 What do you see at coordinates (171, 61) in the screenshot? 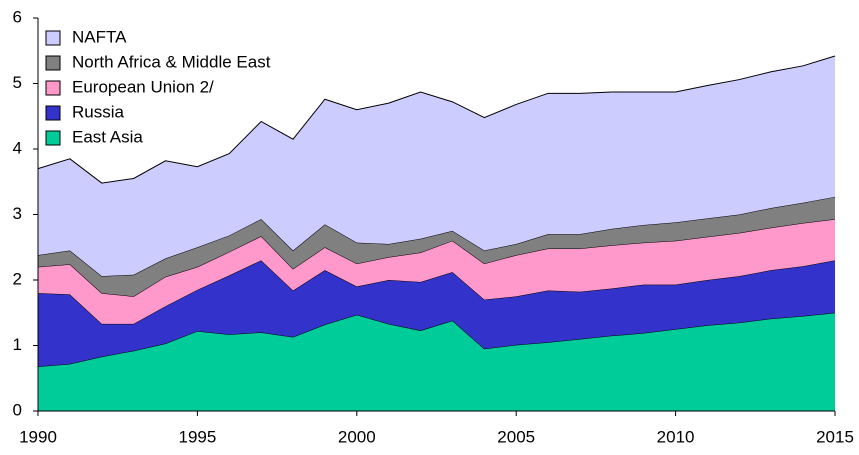
I see `legend-label: North Africa & Middle East` at bounding box center [171, 61].